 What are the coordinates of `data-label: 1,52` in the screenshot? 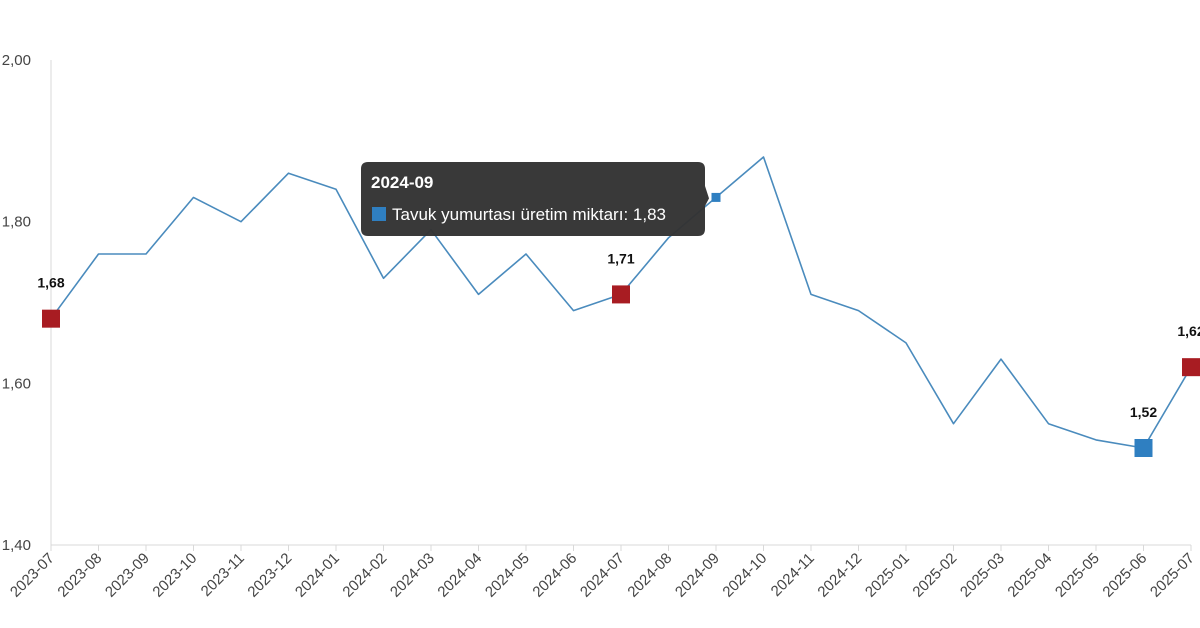 It's located at (1143, 412).